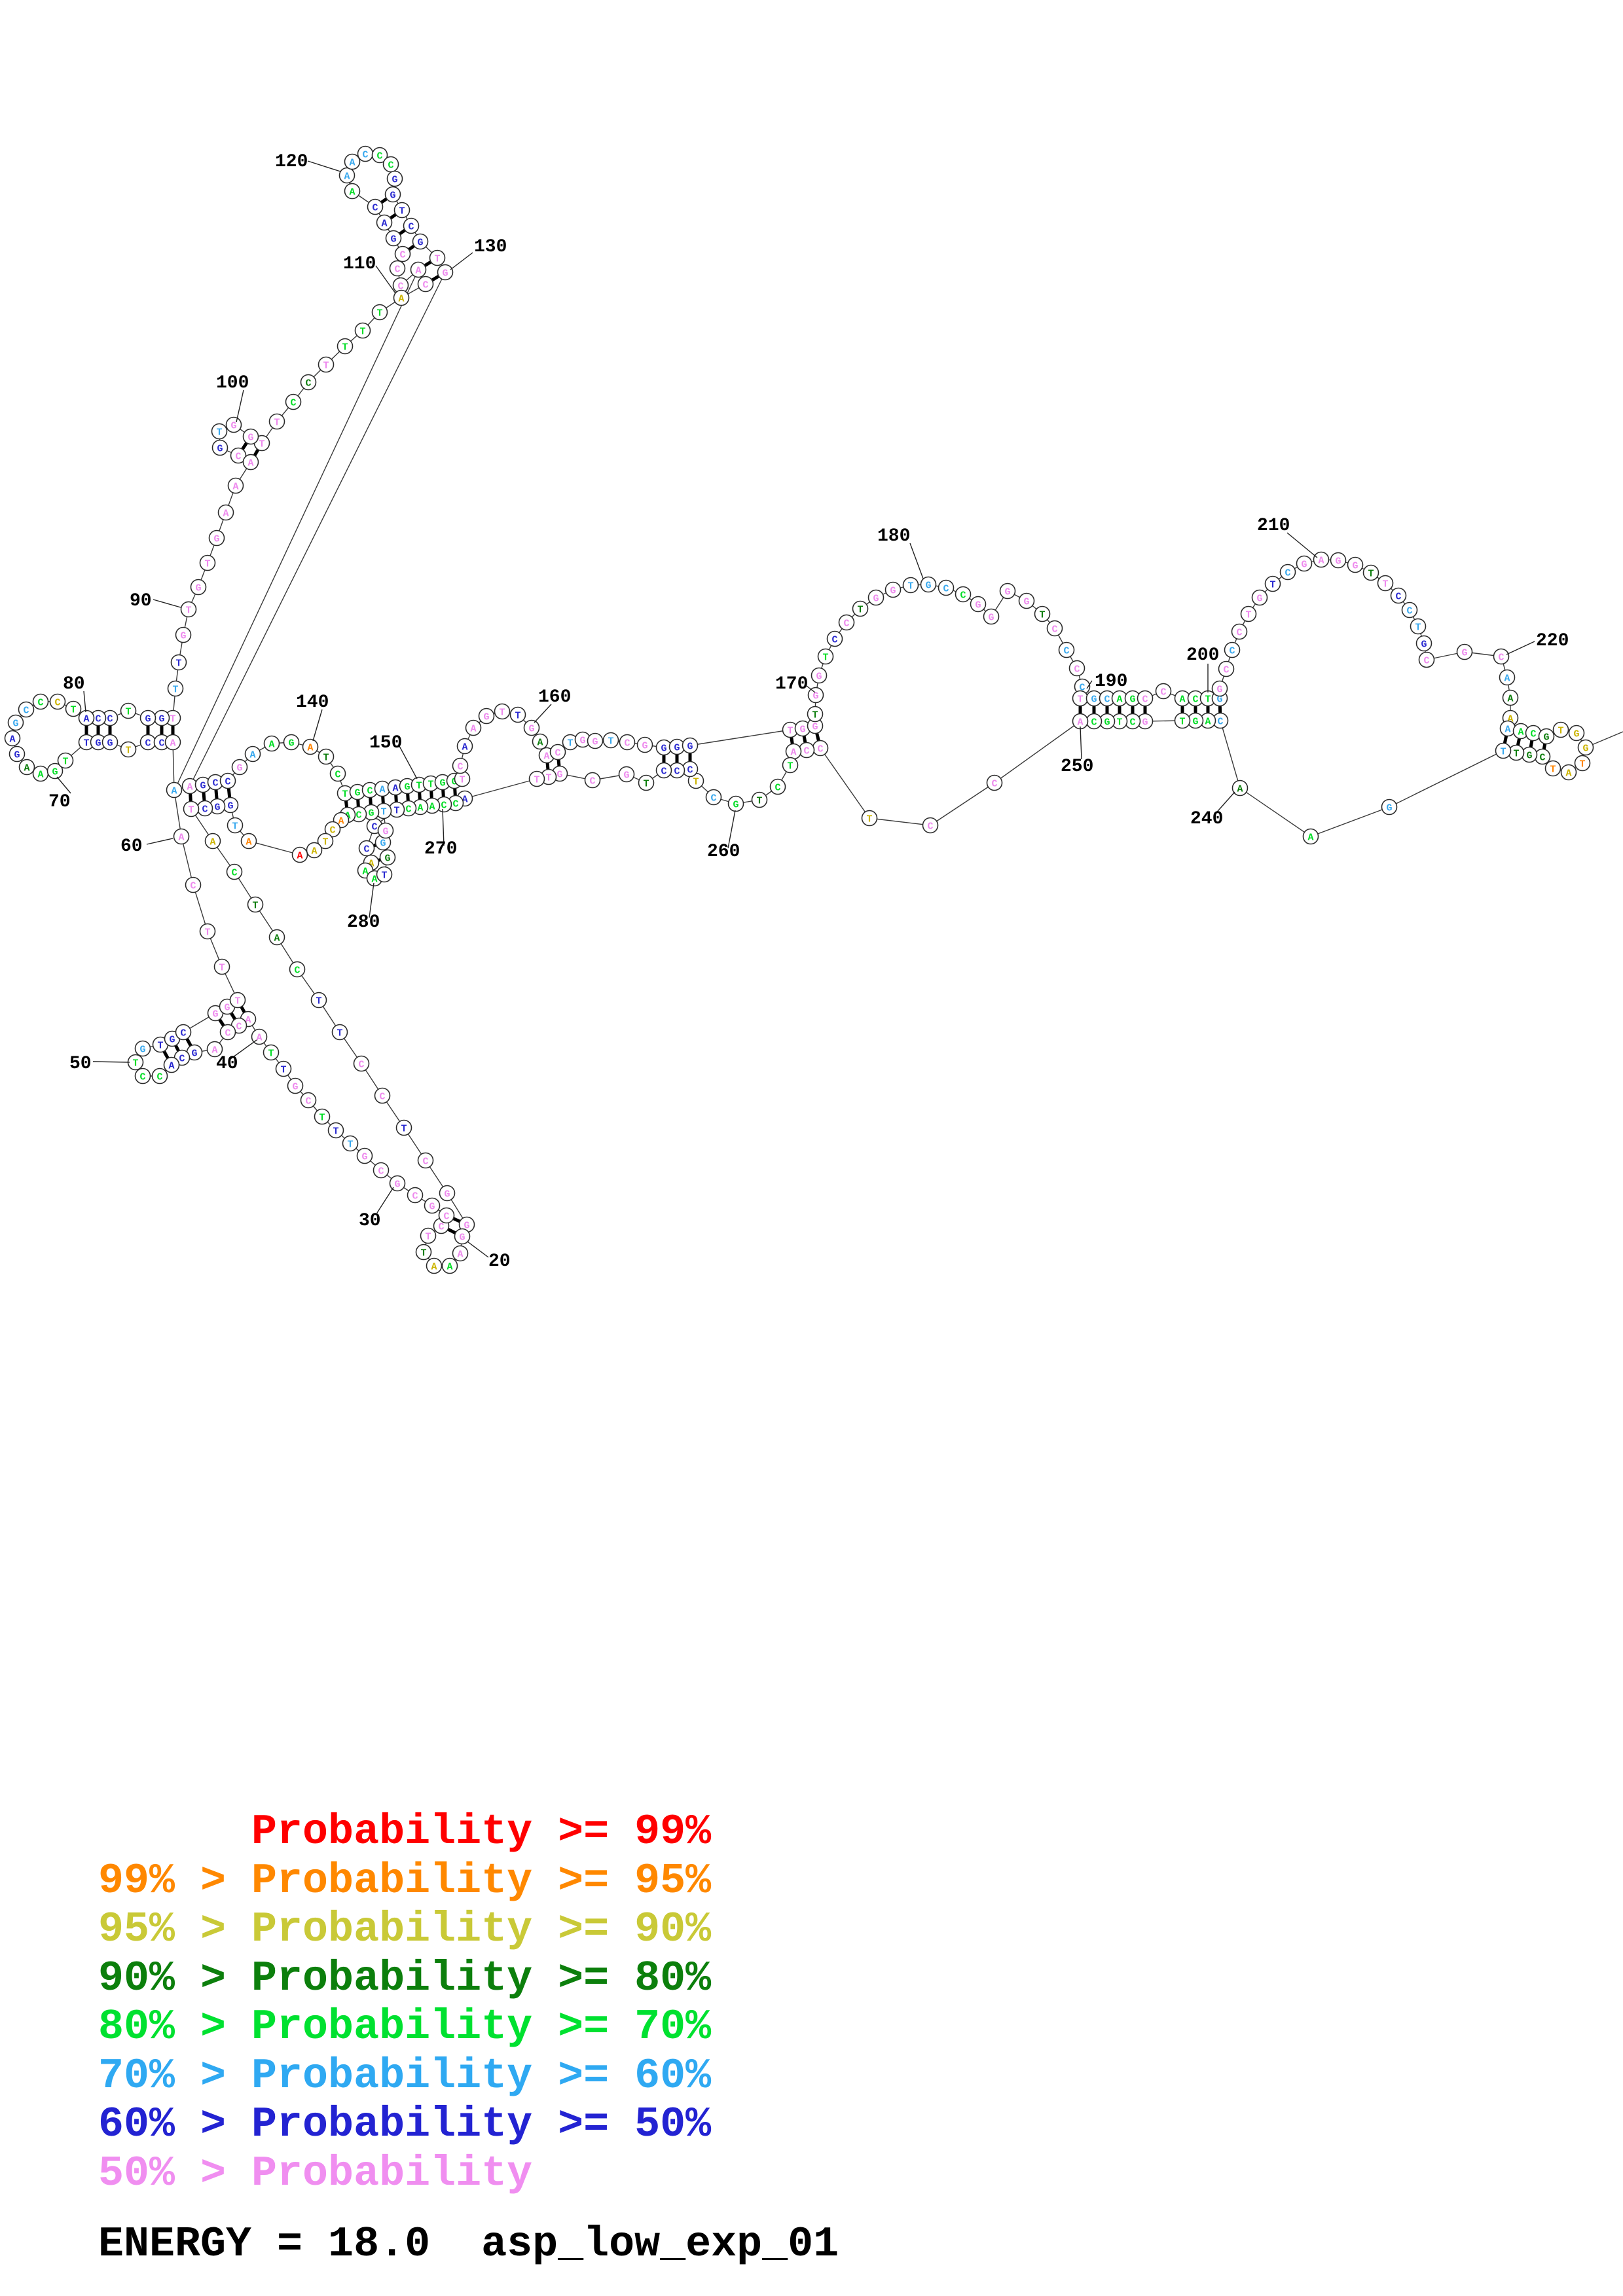 Image resolution: width=1623 pixels, height=2296 pixels. Describe the element at coordinates (405, 1978) in the screenshot. I see `legend-row-3: 90% > Probability >= 80%` at that location.